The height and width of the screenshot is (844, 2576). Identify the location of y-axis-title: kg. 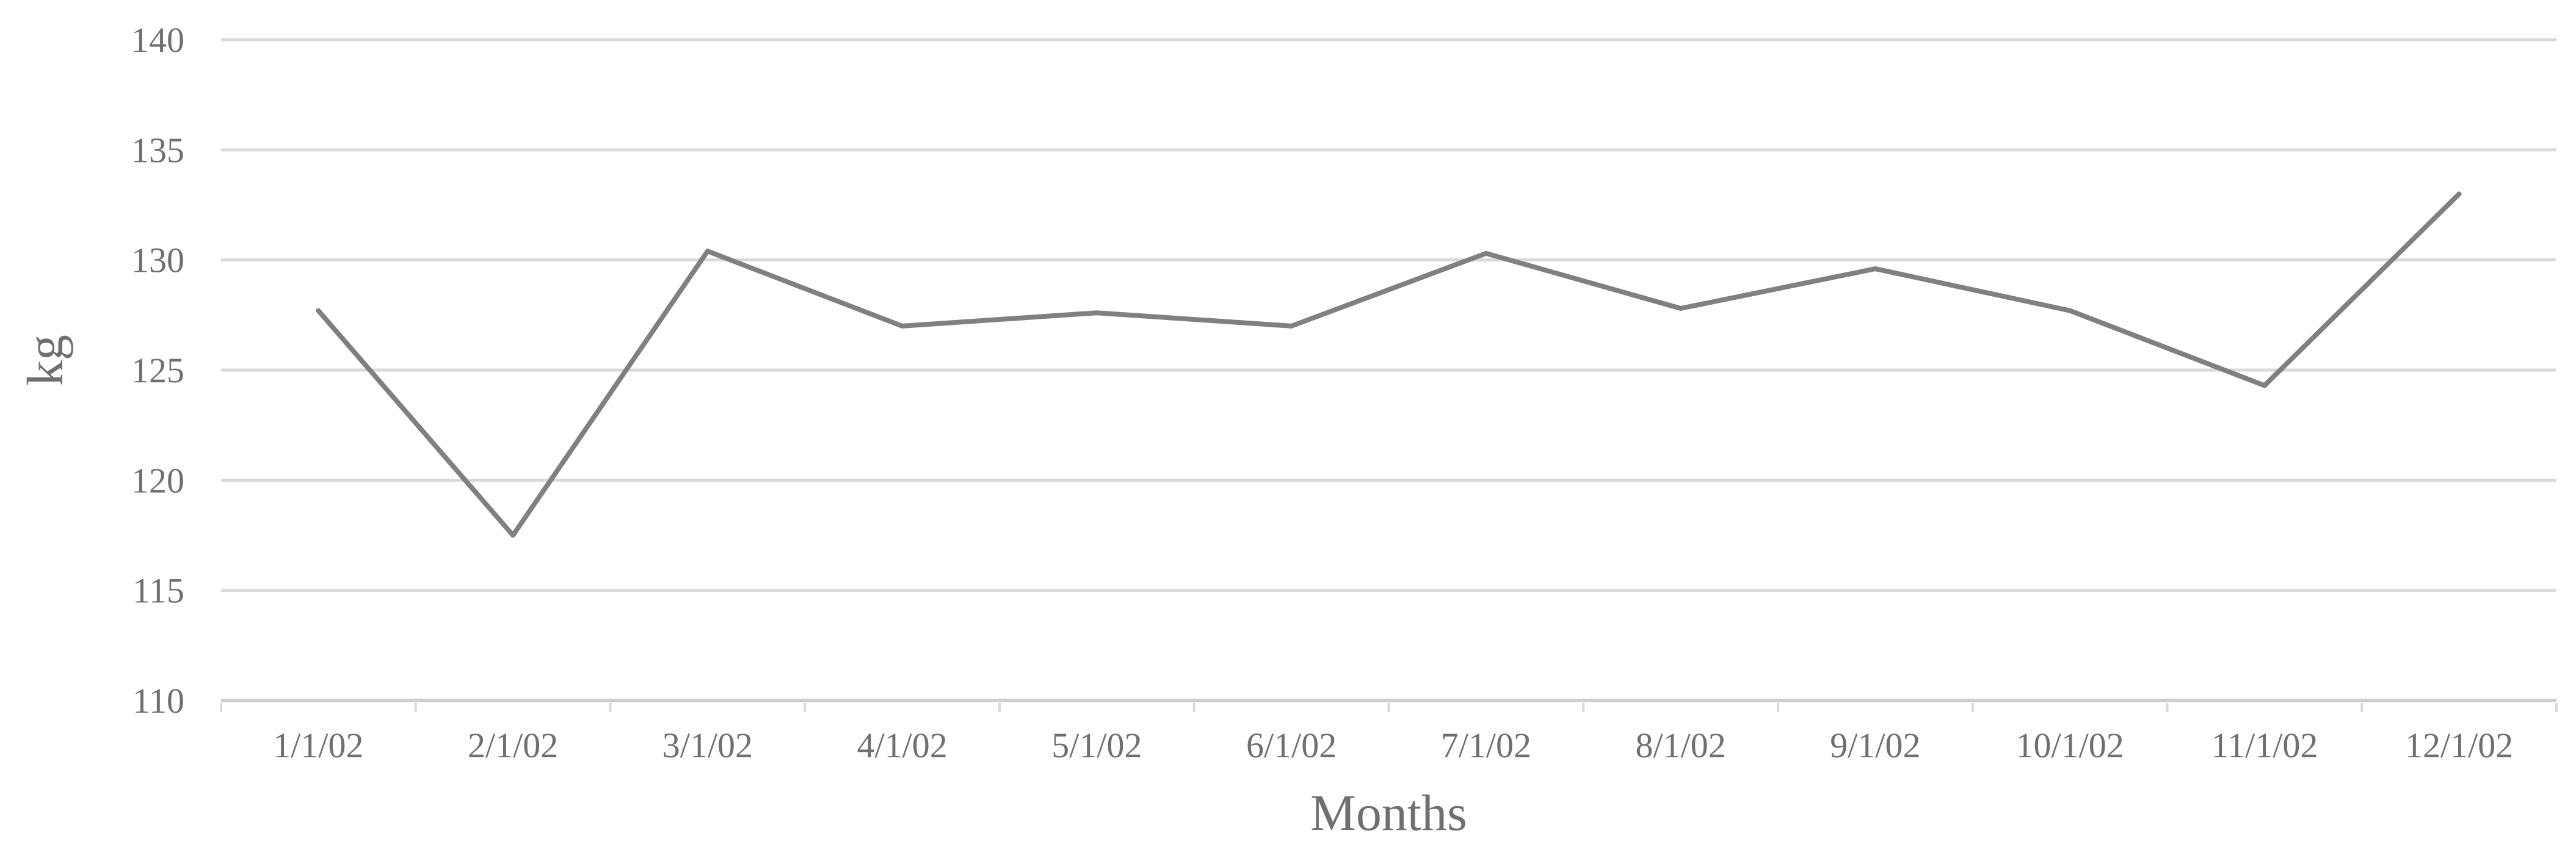
(45, 360).